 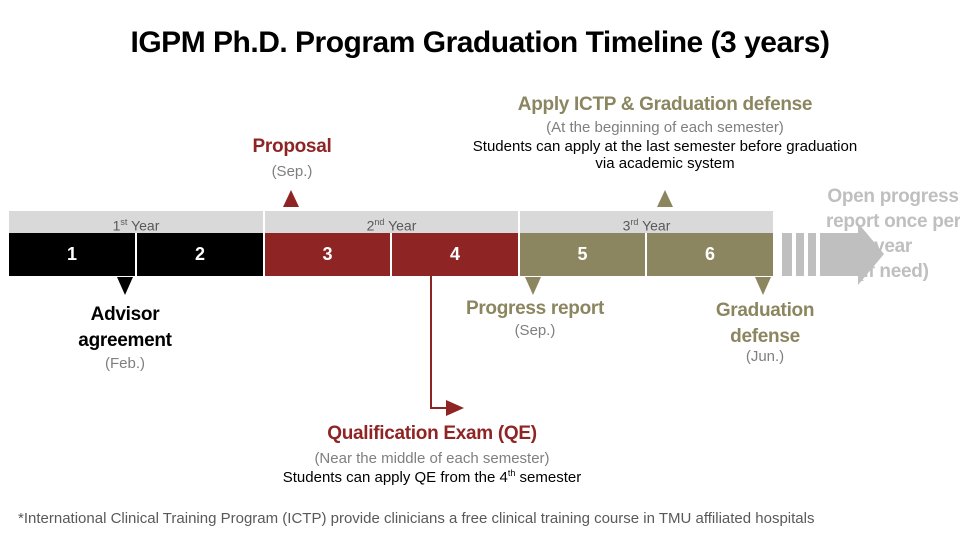 I want to click on qe-timing: (Near the middle of each semester), so click(x=432, y=458).